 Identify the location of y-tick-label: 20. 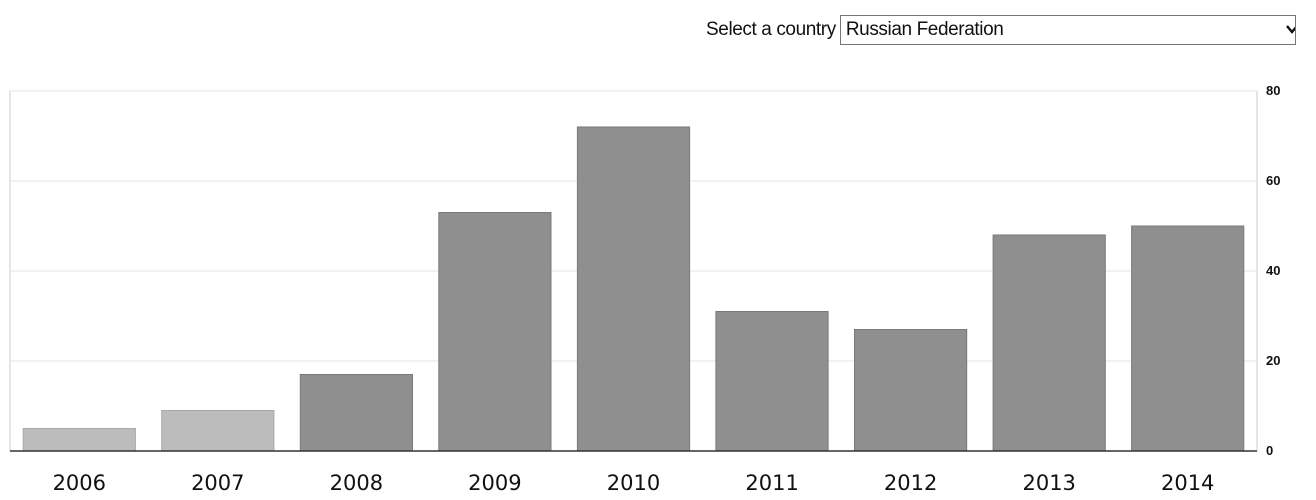
(1273, 360).